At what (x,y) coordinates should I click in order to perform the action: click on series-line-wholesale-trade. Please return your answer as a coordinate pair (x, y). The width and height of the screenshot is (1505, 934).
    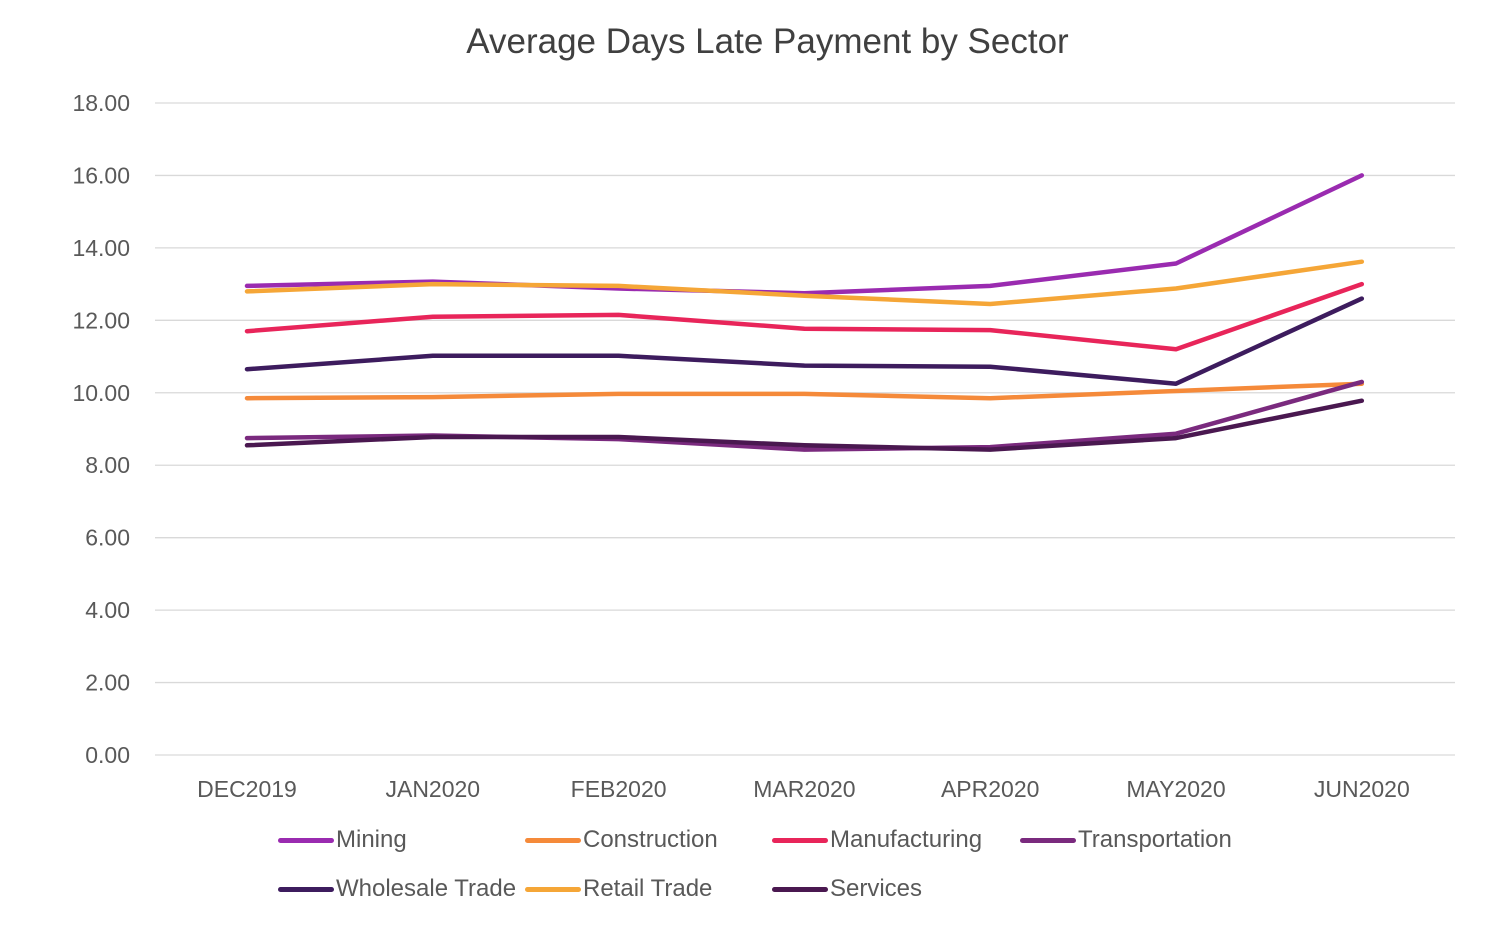
    Looking at the image, I should click on (804, 341).